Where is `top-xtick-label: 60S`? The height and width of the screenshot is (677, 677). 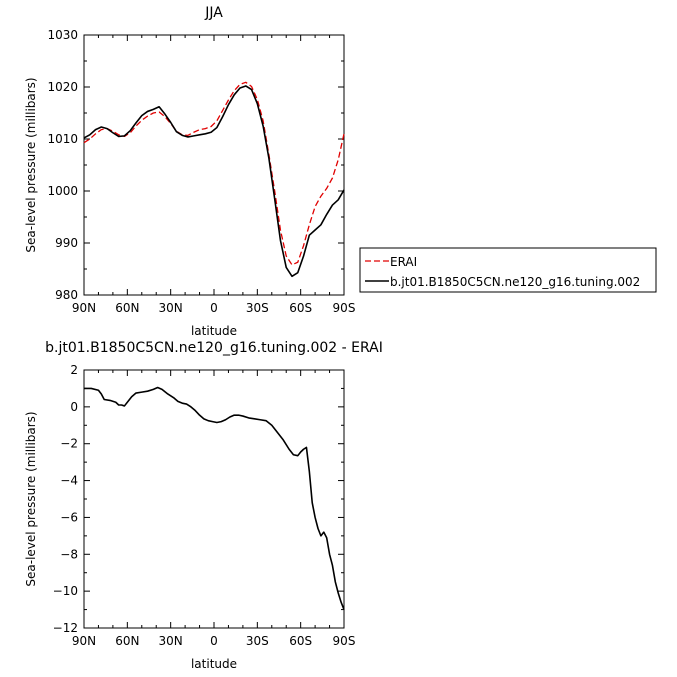 top-xtick-label: 60S is located at coordinates (300, 308).